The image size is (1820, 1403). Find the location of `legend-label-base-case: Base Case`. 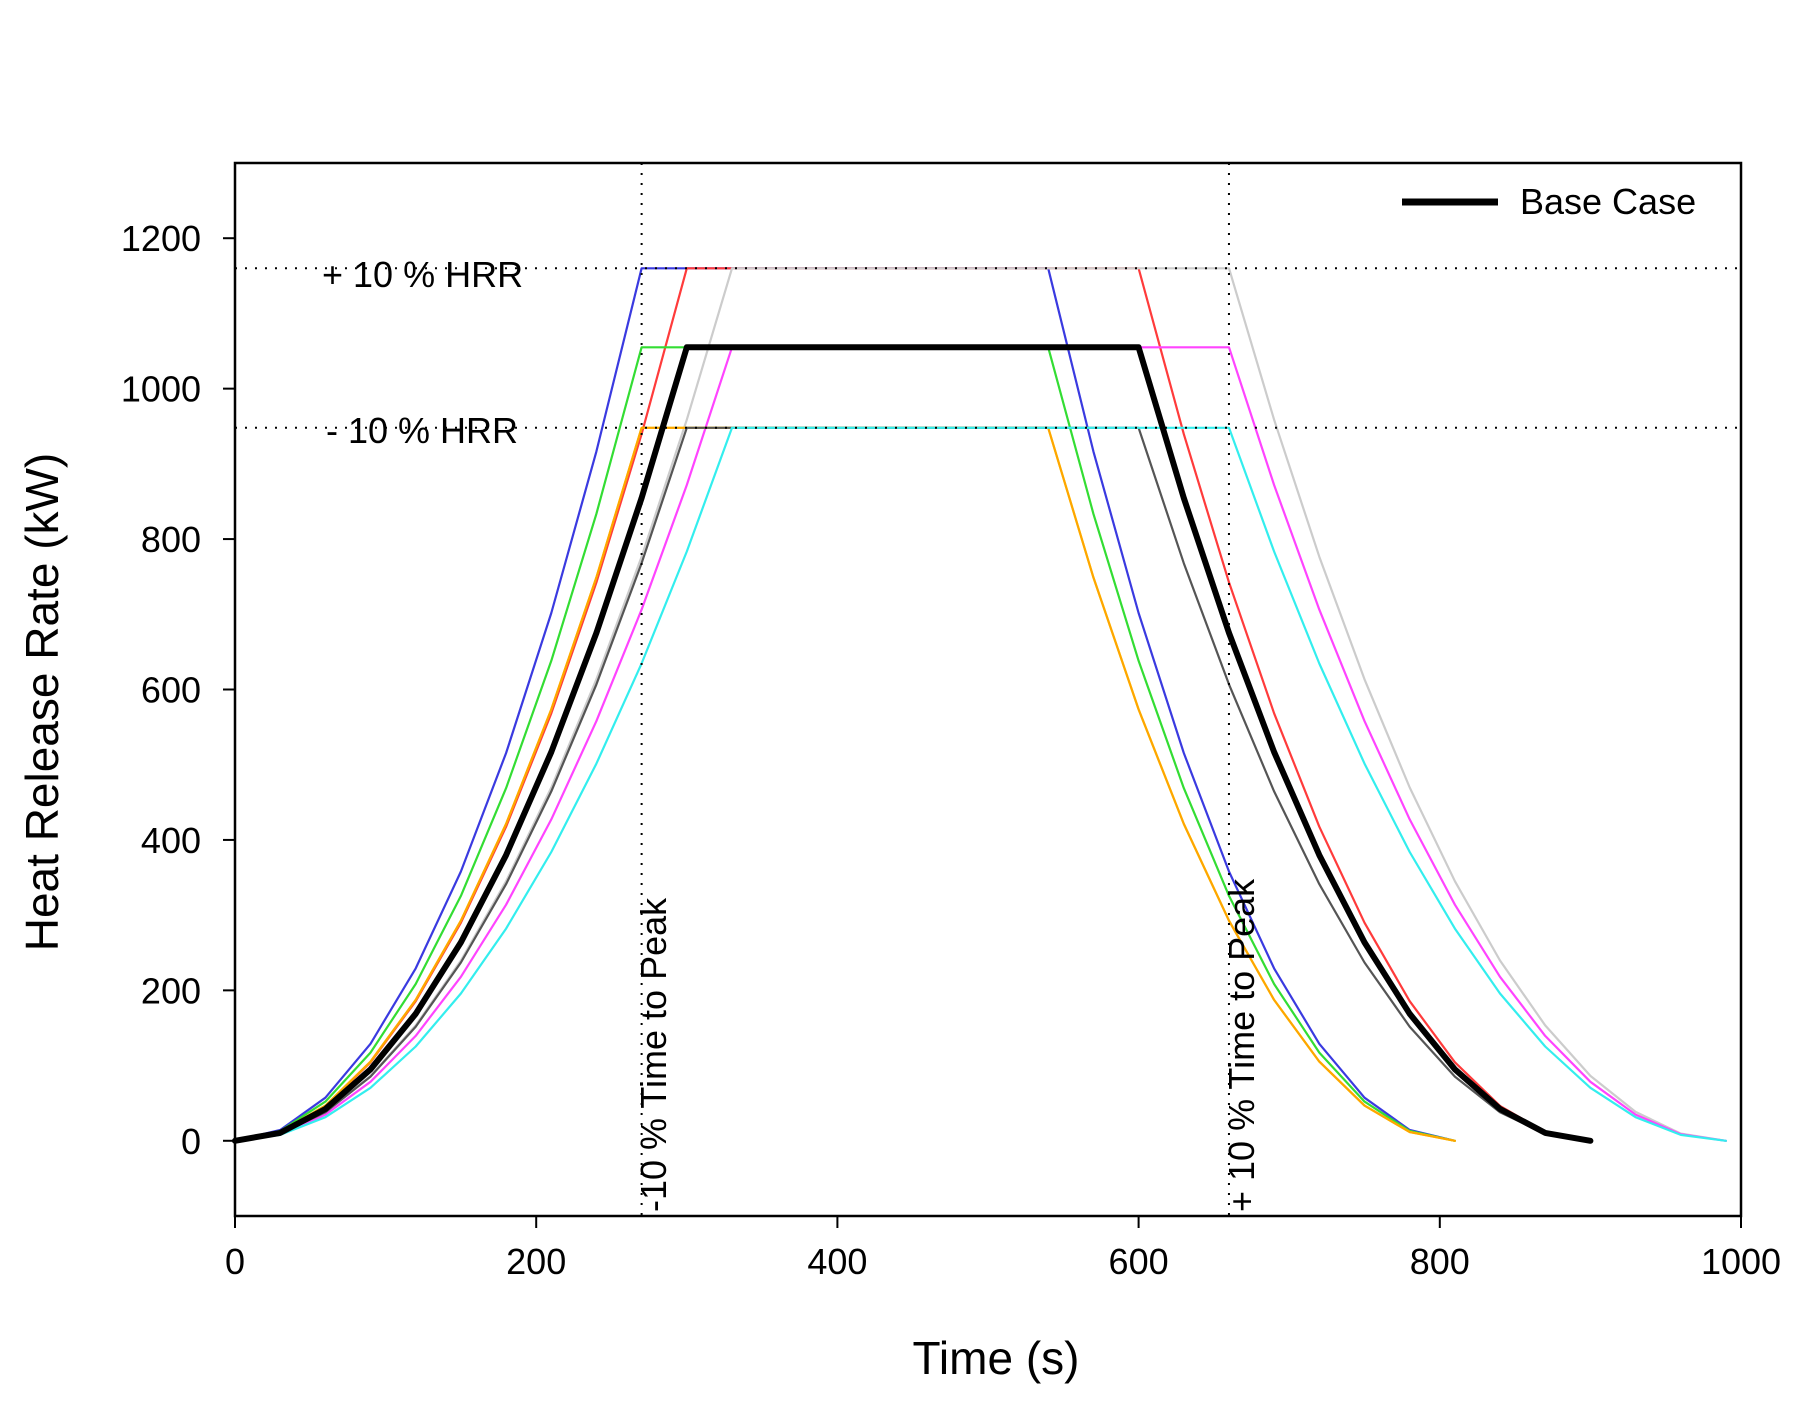

legend-label-base-case: Base Case is located at coordinates (1608, 201).